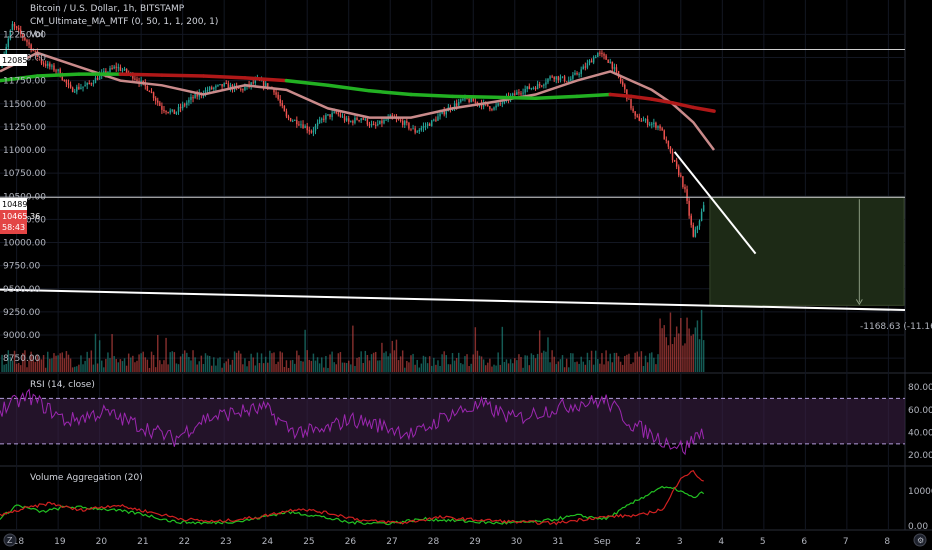 The image size is (932, 550). What do you see at coordinates (86, 478) in the screenshot?
I see `volagg-title: Volume Aggregation (20)` at bounding box center [86, 478].